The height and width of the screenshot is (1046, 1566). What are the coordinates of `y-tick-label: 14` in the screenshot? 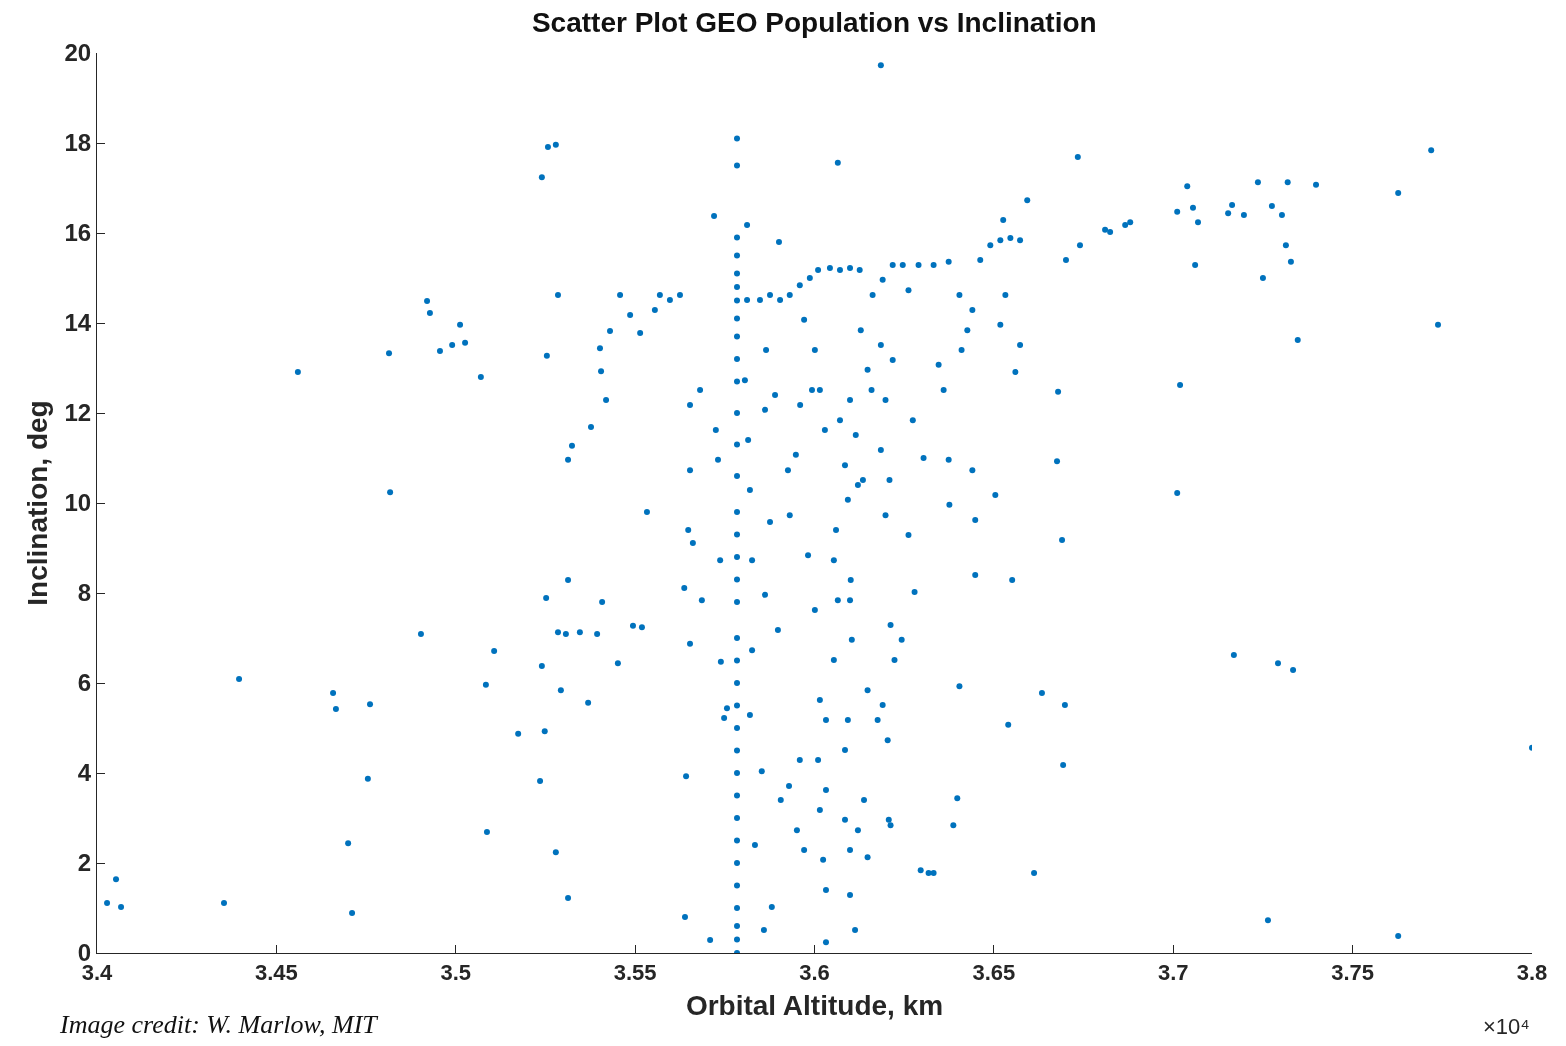 It's located at (78, 323).